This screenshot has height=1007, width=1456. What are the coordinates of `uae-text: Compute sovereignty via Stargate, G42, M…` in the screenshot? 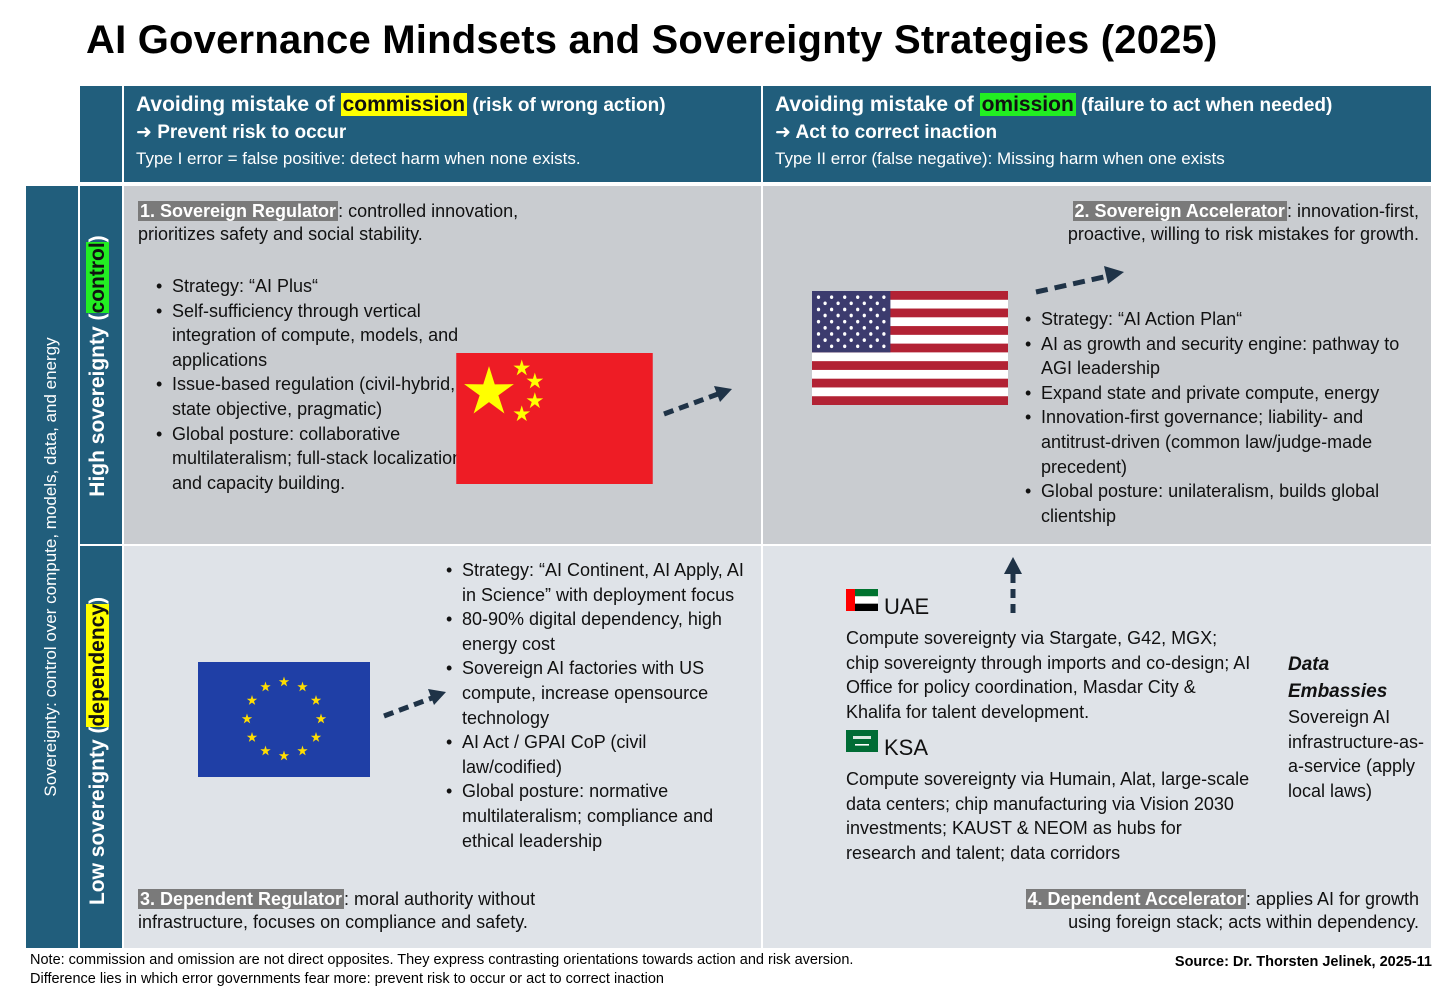 It's located at (1048, 675).